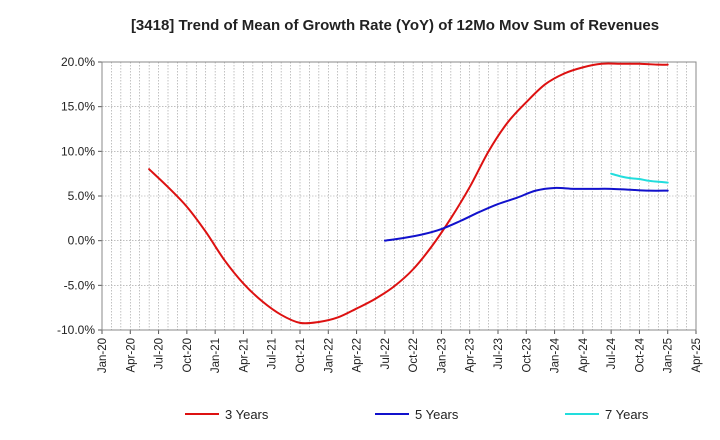 This screenshot has width=720, height=440. I want to click on x-tick-label: Apr-20, so click(131, 355).